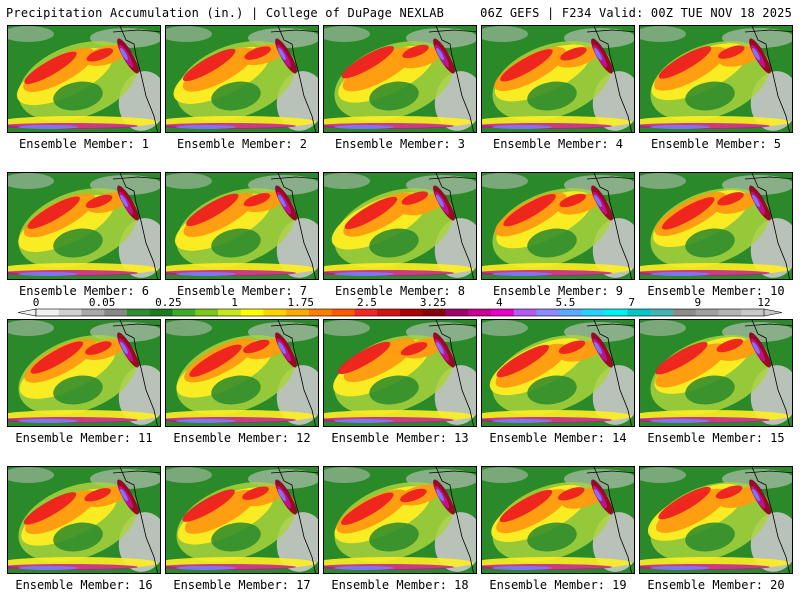  What do you see at coordinates (242, 438) in the screenshot?
I see `ensemble-member-label: Ensemble Member: 12` at bounding box center [242, 438].